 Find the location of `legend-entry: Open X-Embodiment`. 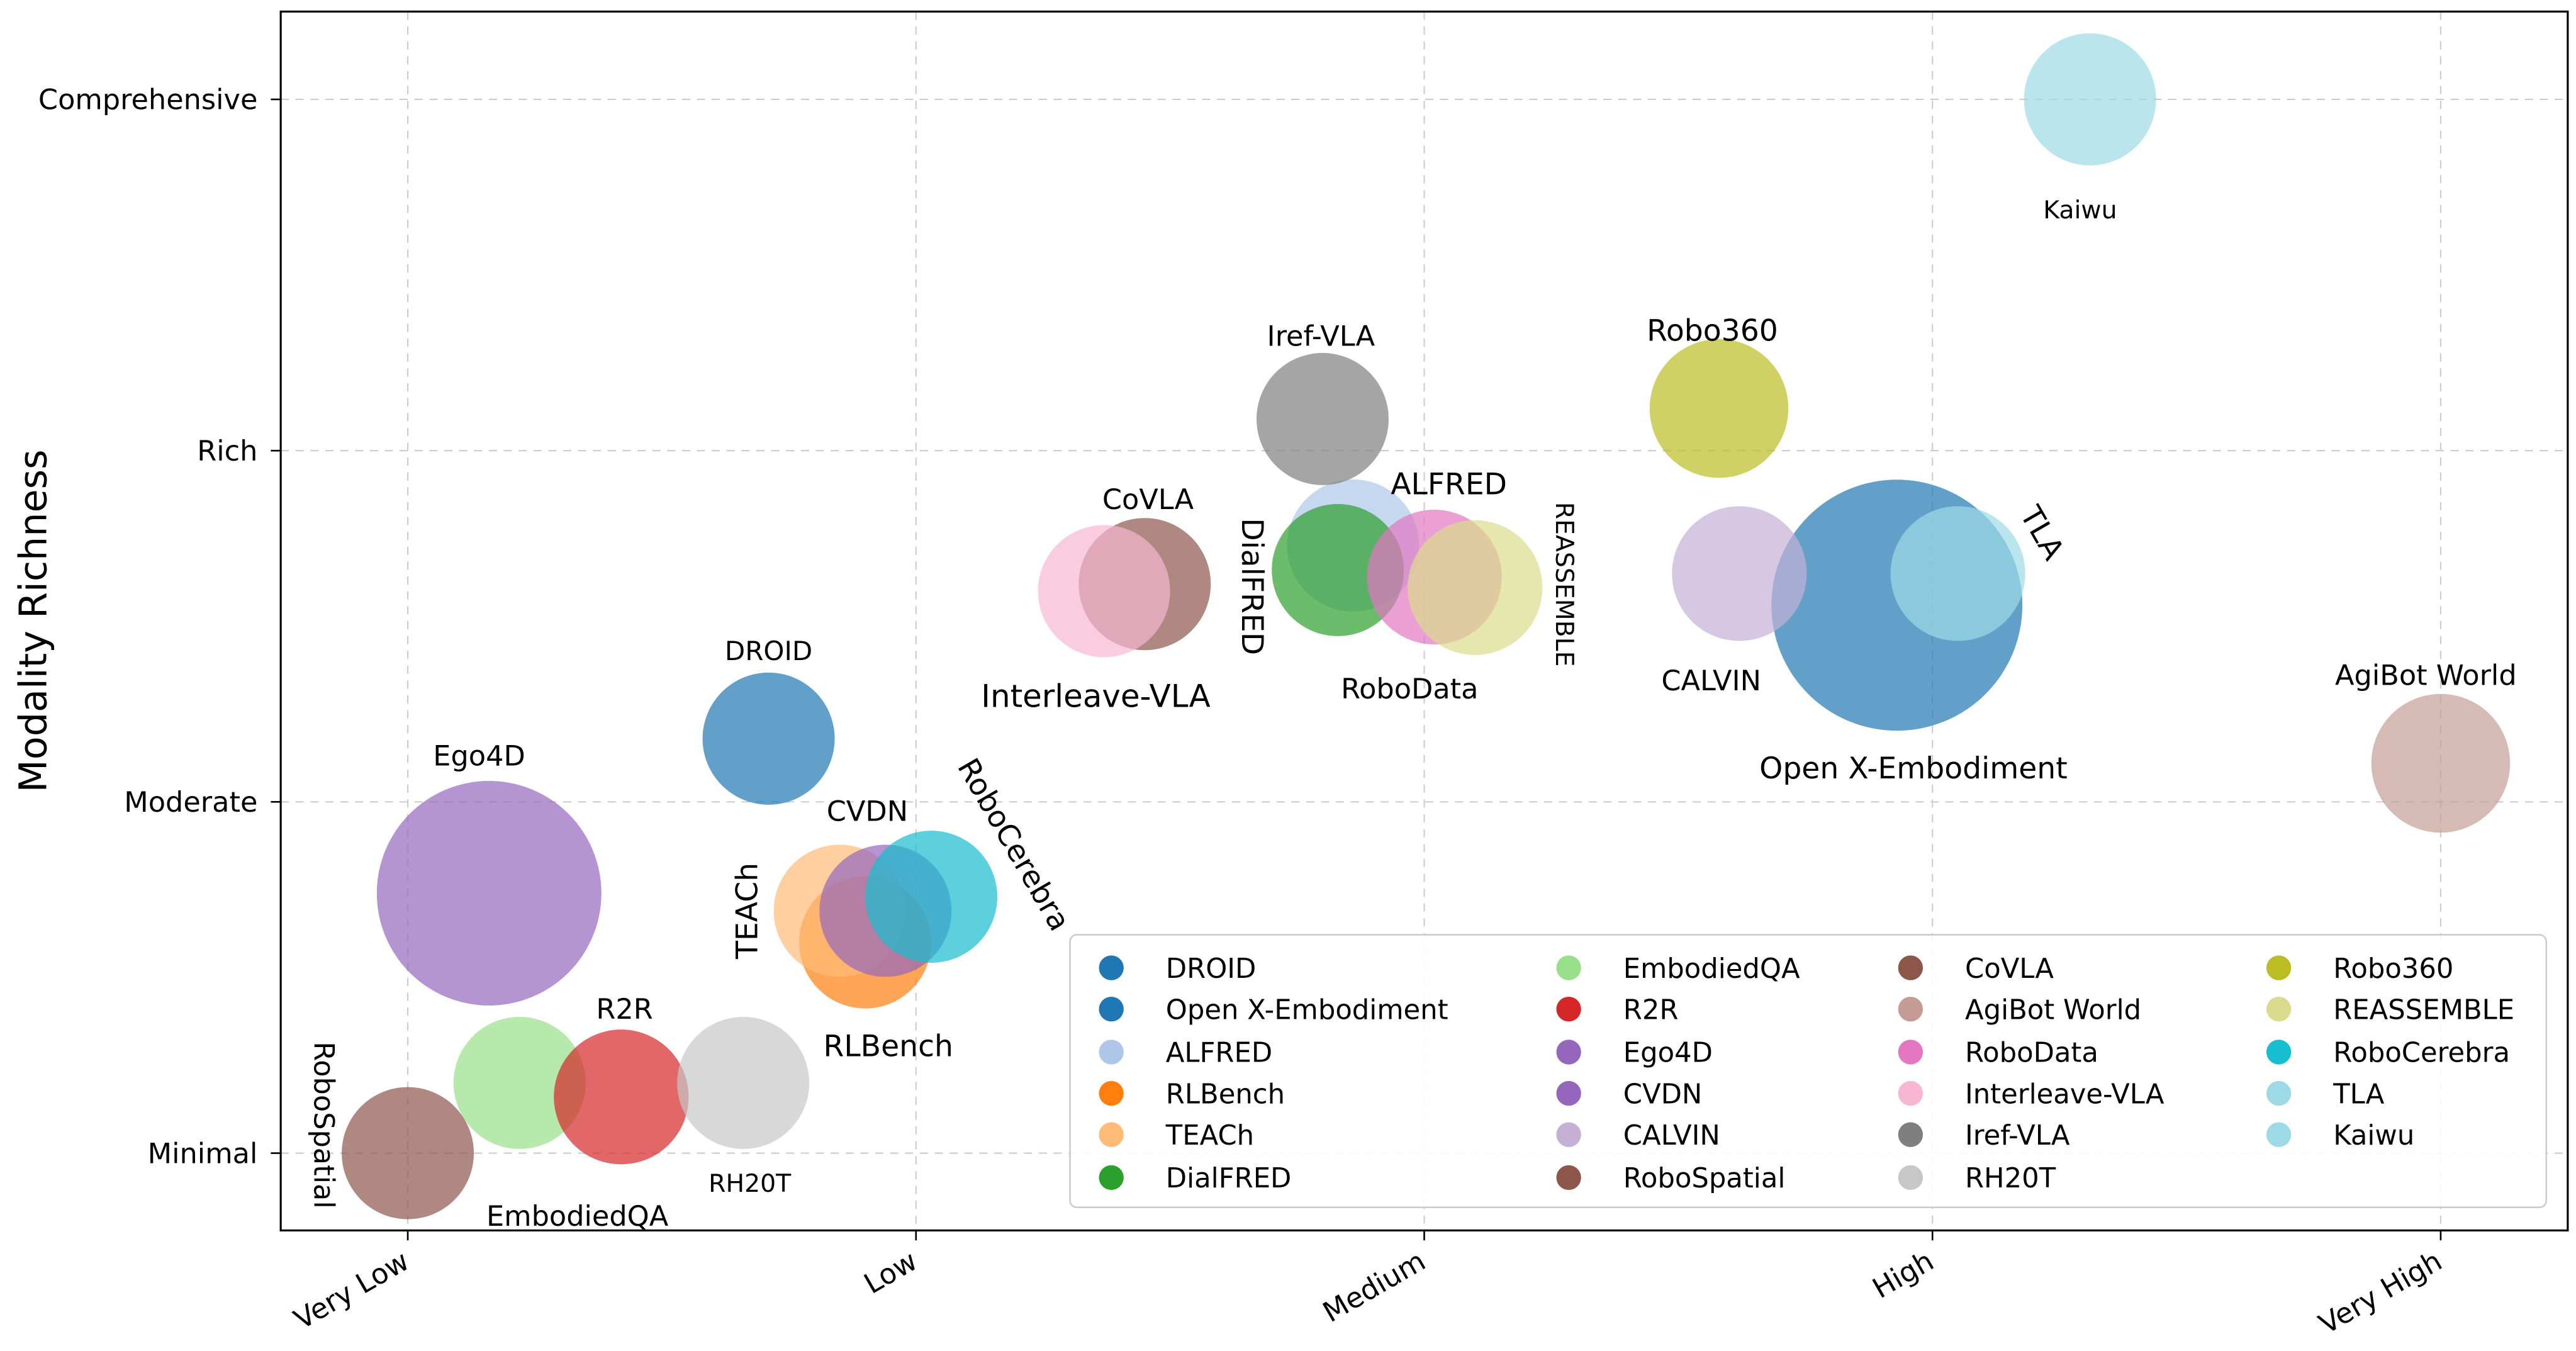

legend-entry: Open X-Embodiment is located at coordinates (1307, 1010).